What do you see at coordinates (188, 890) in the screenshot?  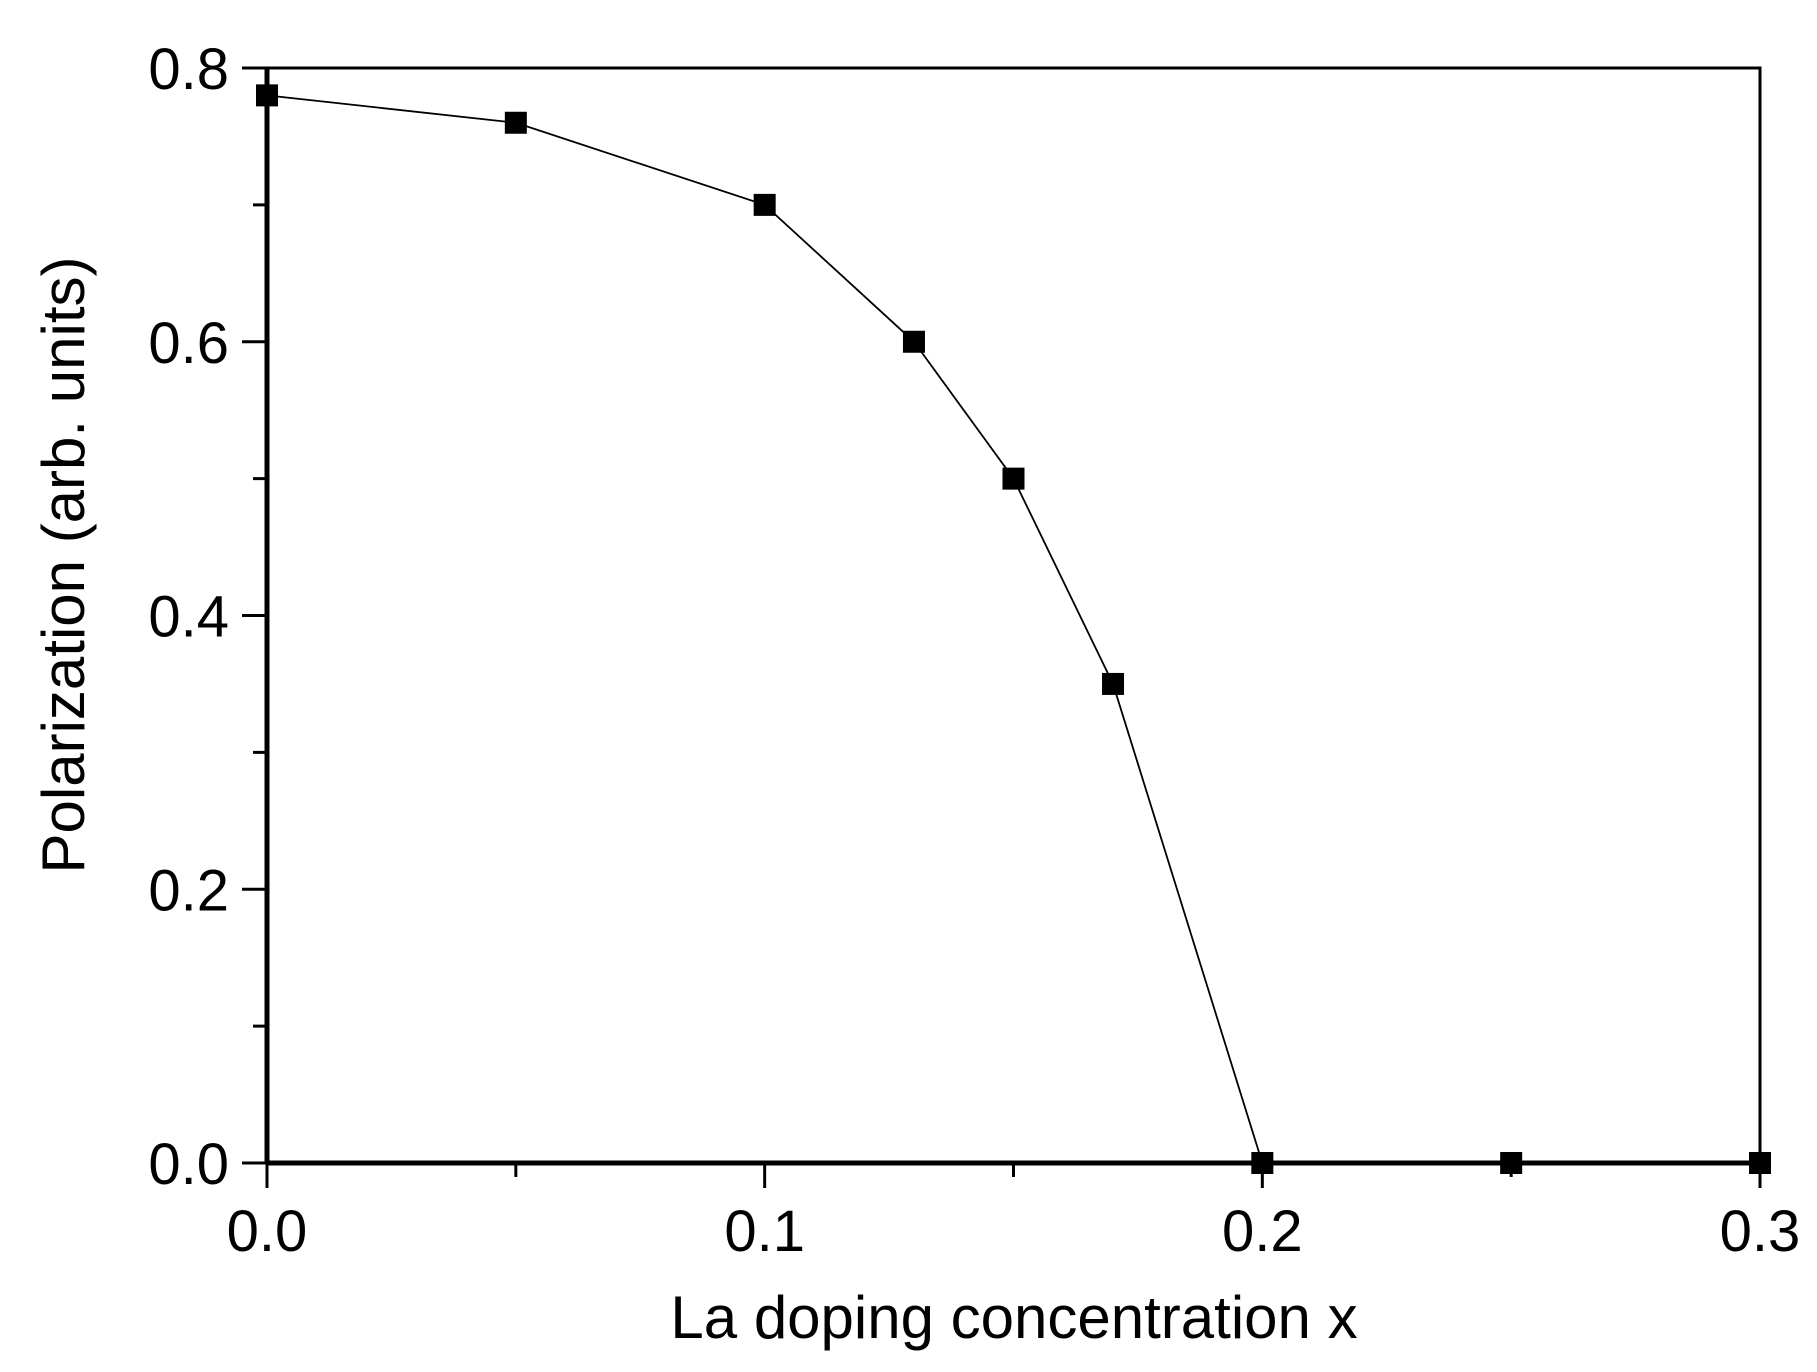 I see `y-tick-label: 0.2` at bounding box center [188, 890].